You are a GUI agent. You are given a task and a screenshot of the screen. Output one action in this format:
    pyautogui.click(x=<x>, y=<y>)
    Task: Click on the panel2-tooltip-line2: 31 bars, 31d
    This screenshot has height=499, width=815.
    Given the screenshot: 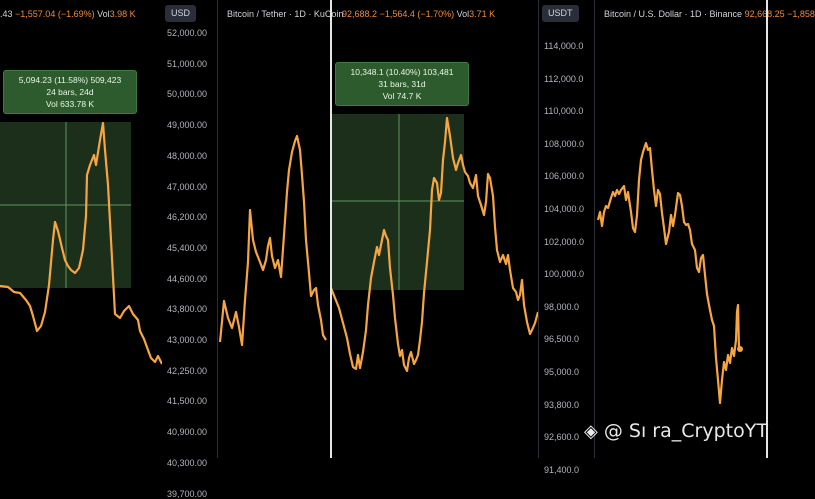 What is the action you would take?
    pyautogui.click(x=402, y=84)
    